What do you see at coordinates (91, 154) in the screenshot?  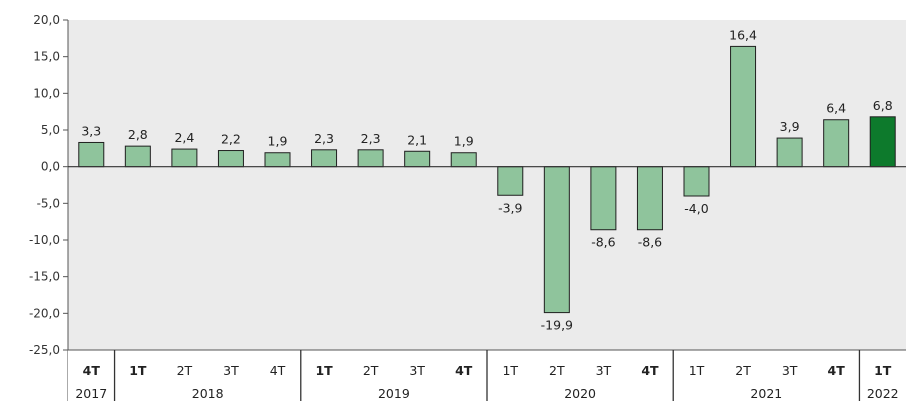 I see `bar-4t-2017` at bounding box center [91, 154].